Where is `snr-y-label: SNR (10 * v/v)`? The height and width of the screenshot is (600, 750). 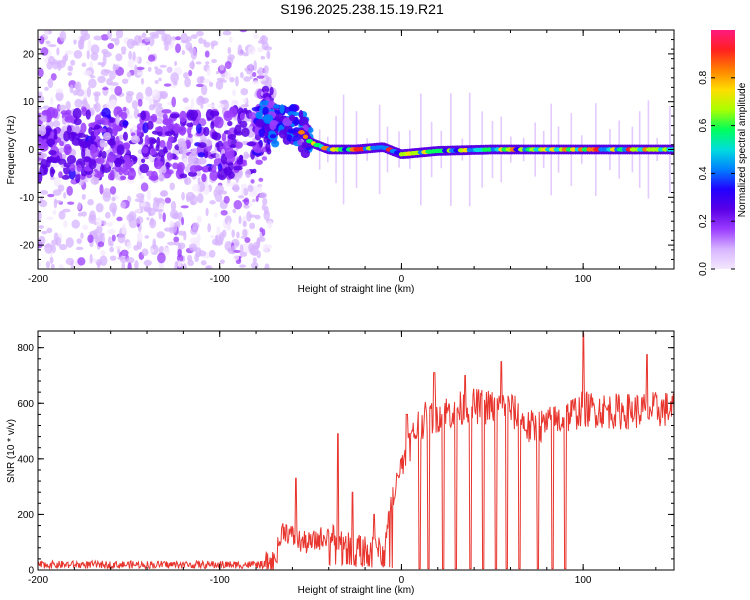
snr-y-label: SNR (10 * v/v) is located at coordinates (11, 451).